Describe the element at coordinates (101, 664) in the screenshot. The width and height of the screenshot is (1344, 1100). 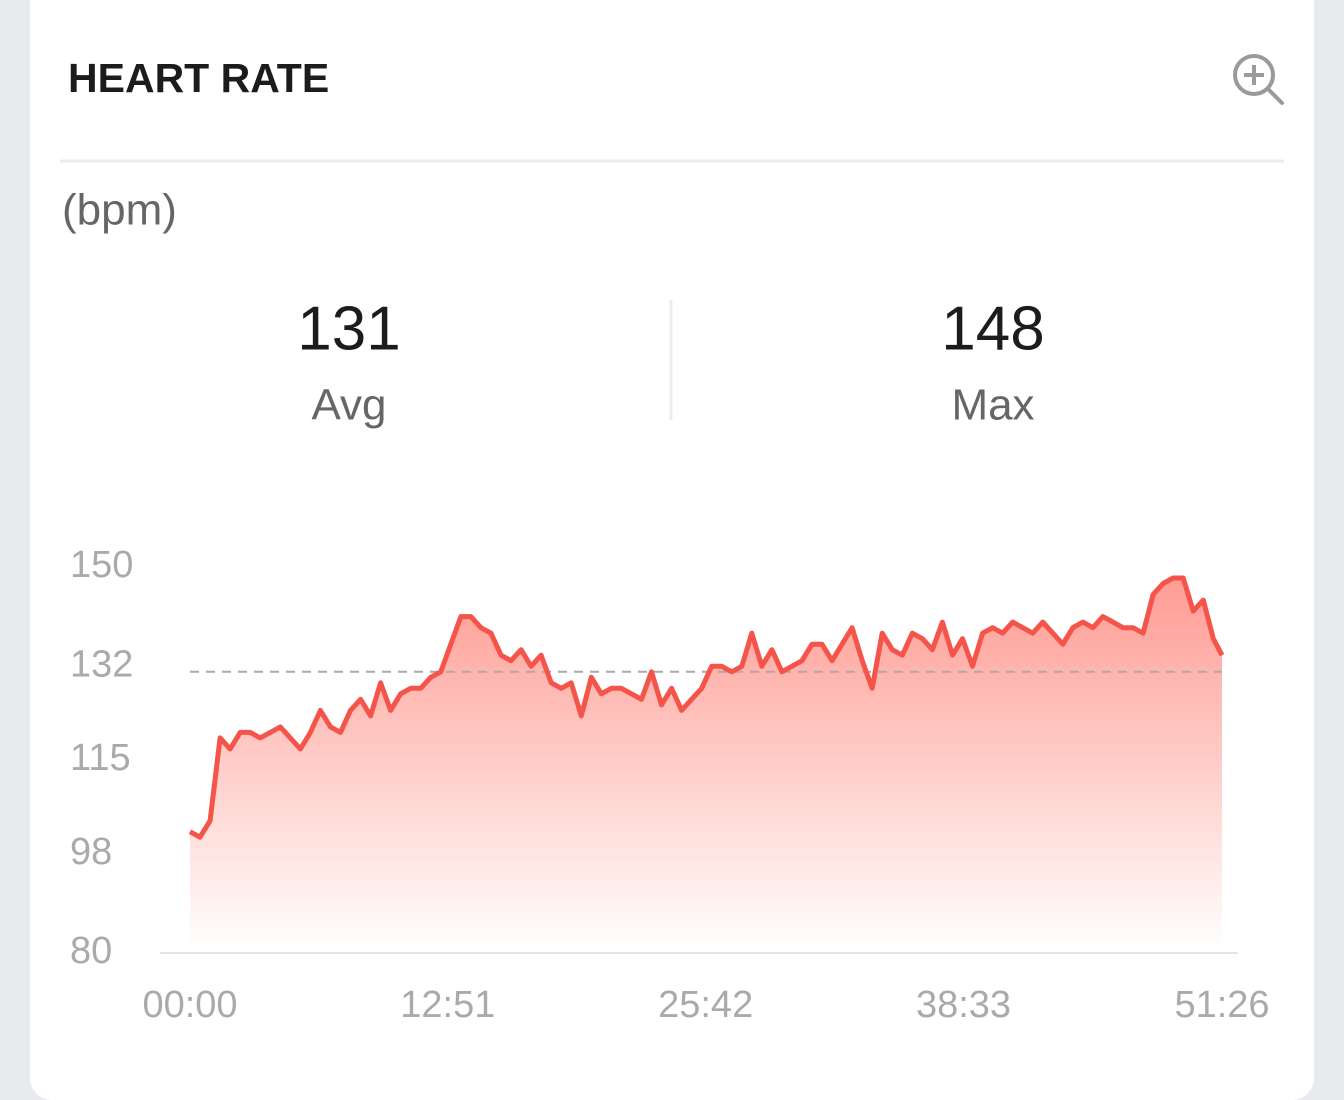
I see `y-tick-label: 132` at that location.